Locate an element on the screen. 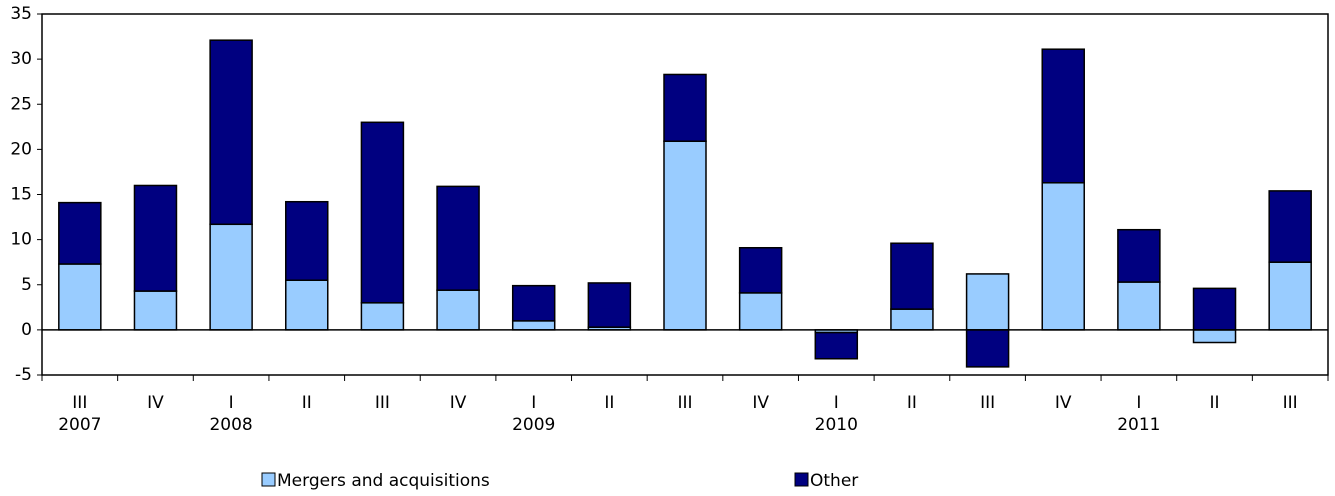 The height and width of the screenshot is (496, 1335). y-tick-label: 35 is located at coordinates (21, 14).